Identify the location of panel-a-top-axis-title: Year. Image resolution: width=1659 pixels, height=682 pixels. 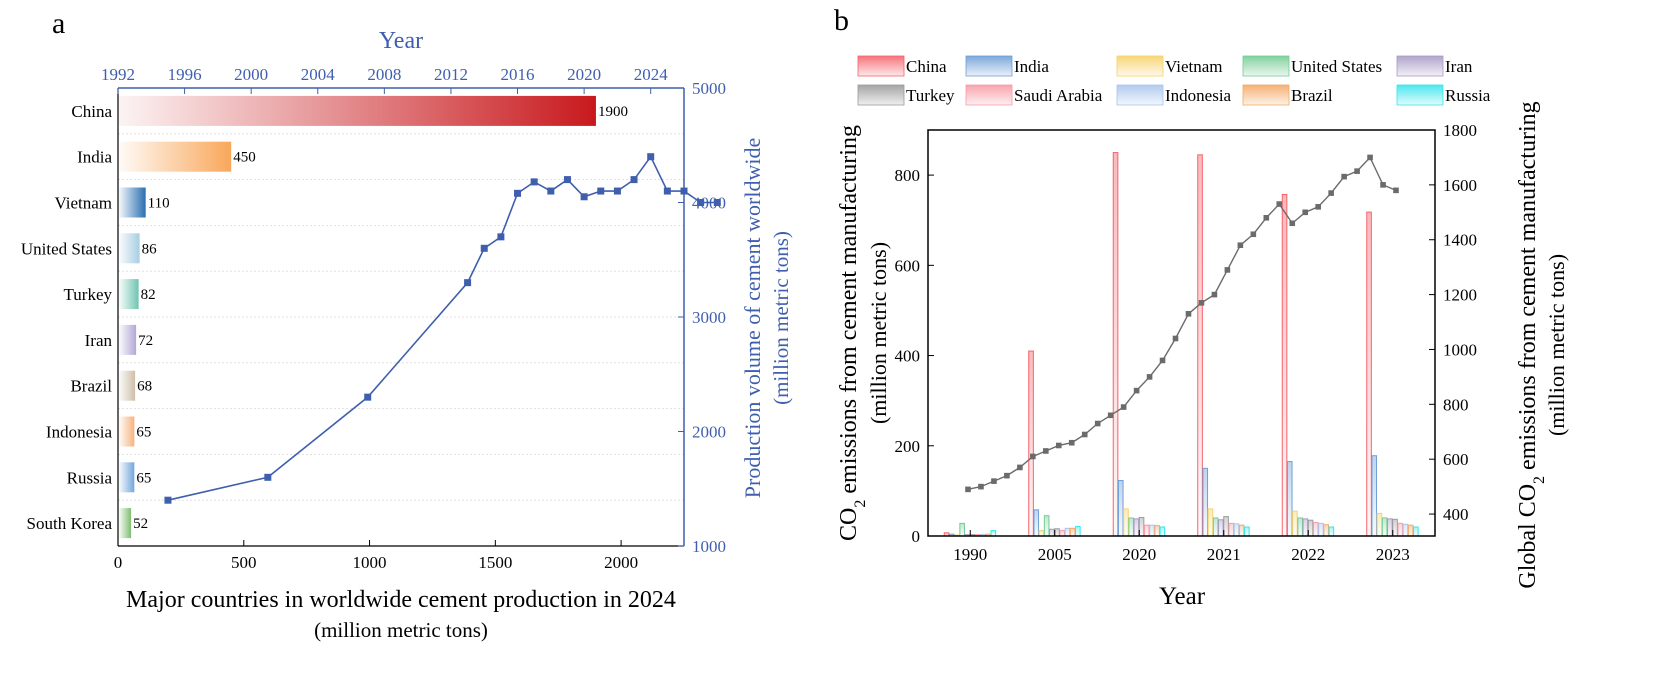
(401, 41).